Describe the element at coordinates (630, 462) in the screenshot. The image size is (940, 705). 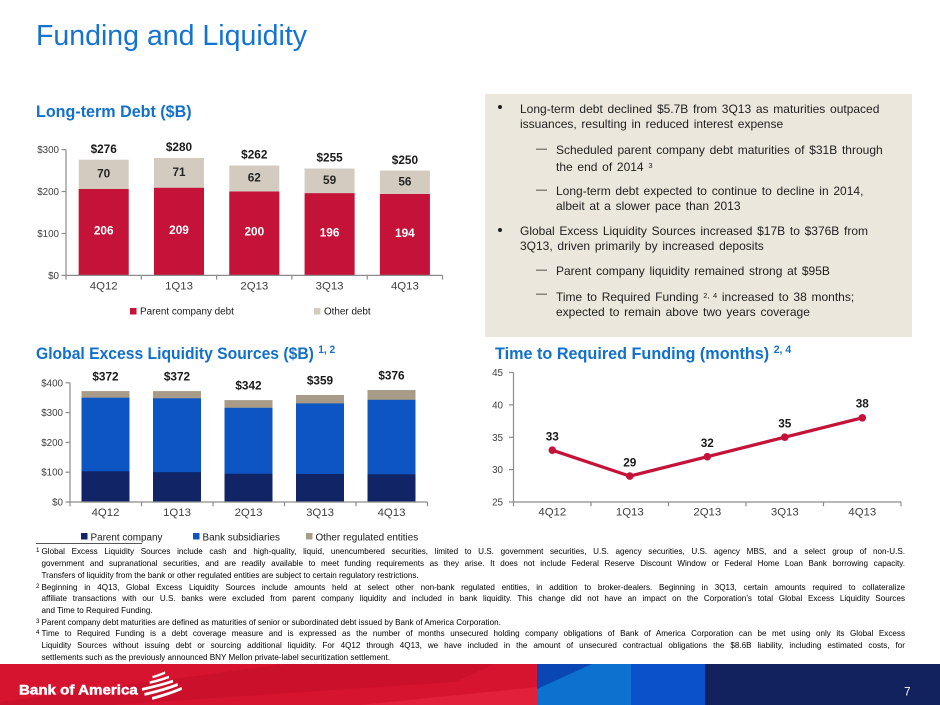
I see `svg-text: 29` at that location.